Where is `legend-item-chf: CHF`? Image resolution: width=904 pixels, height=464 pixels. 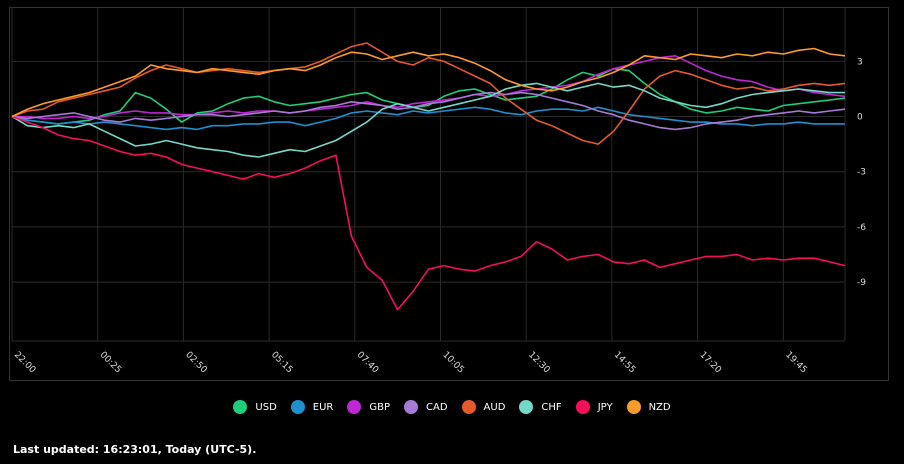 legend-item-chf: CHF is located at coordinates (540, 407).